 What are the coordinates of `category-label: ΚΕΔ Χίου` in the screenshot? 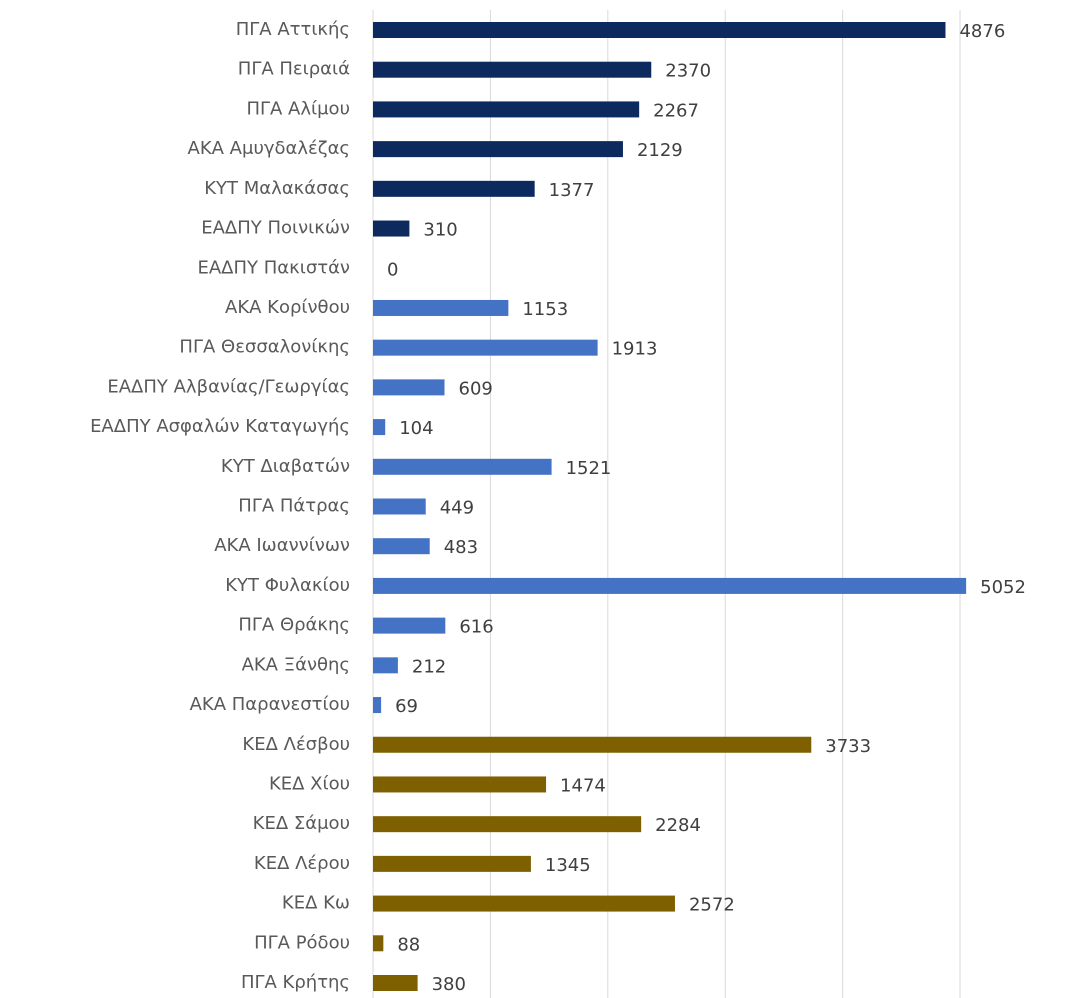 It's located at (309, 783).